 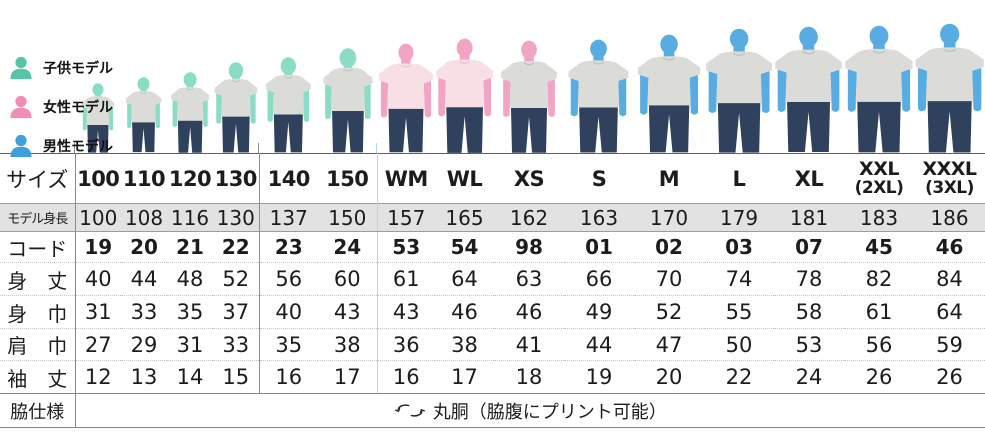 I want to click on body_length-cell-120: 48, so click(x=190, y=279).